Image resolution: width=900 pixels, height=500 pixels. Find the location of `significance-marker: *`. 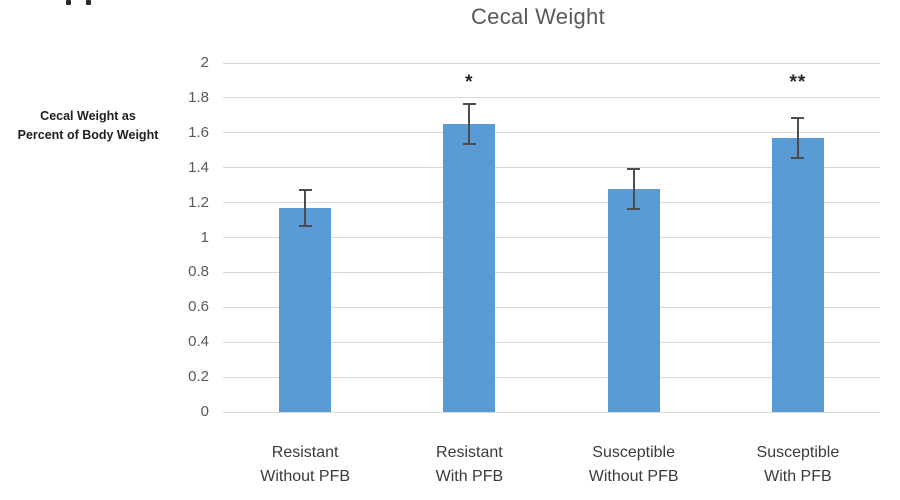

significance-marker: * is located at coordinates (469, 83).